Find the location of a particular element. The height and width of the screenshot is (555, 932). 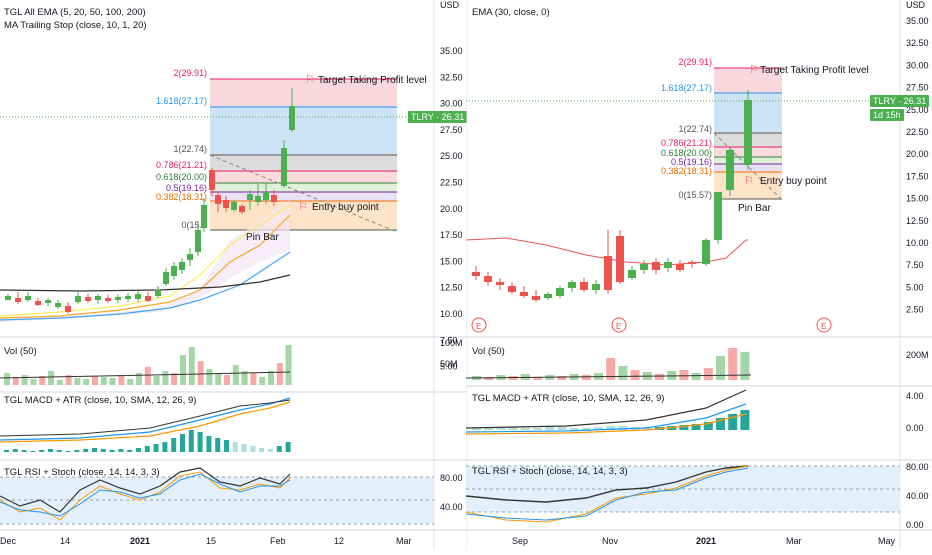

vol-axis-200m: 200M is located at coordinates (917, 355).